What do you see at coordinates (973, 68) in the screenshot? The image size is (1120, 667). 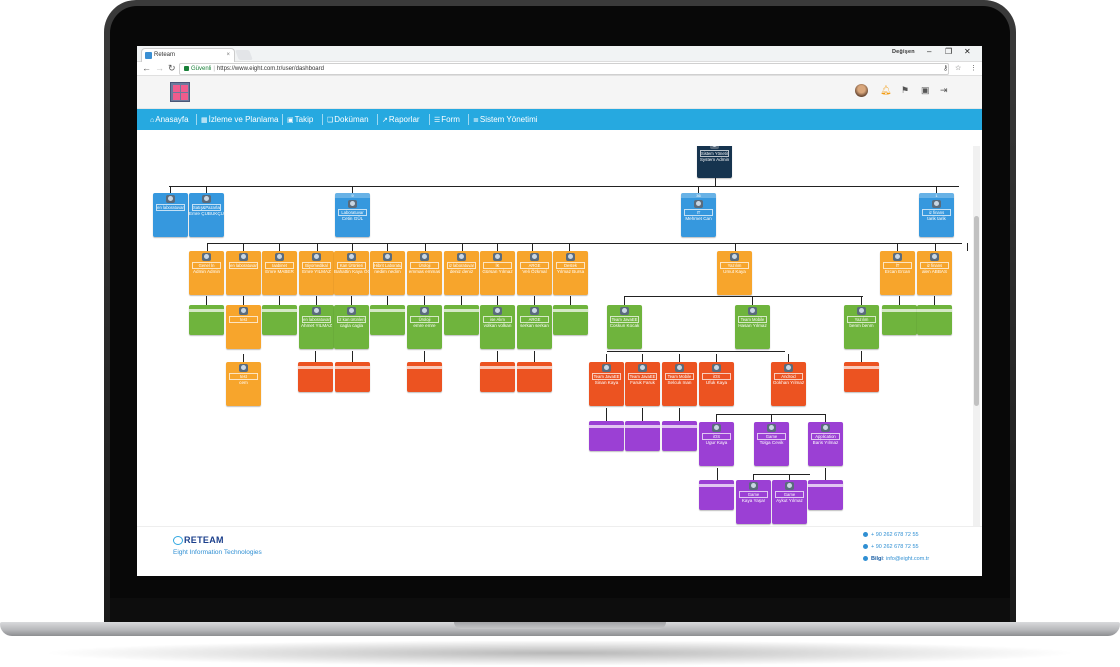 I see `menu-icon: ⋮` at bounding box center [973, 68].